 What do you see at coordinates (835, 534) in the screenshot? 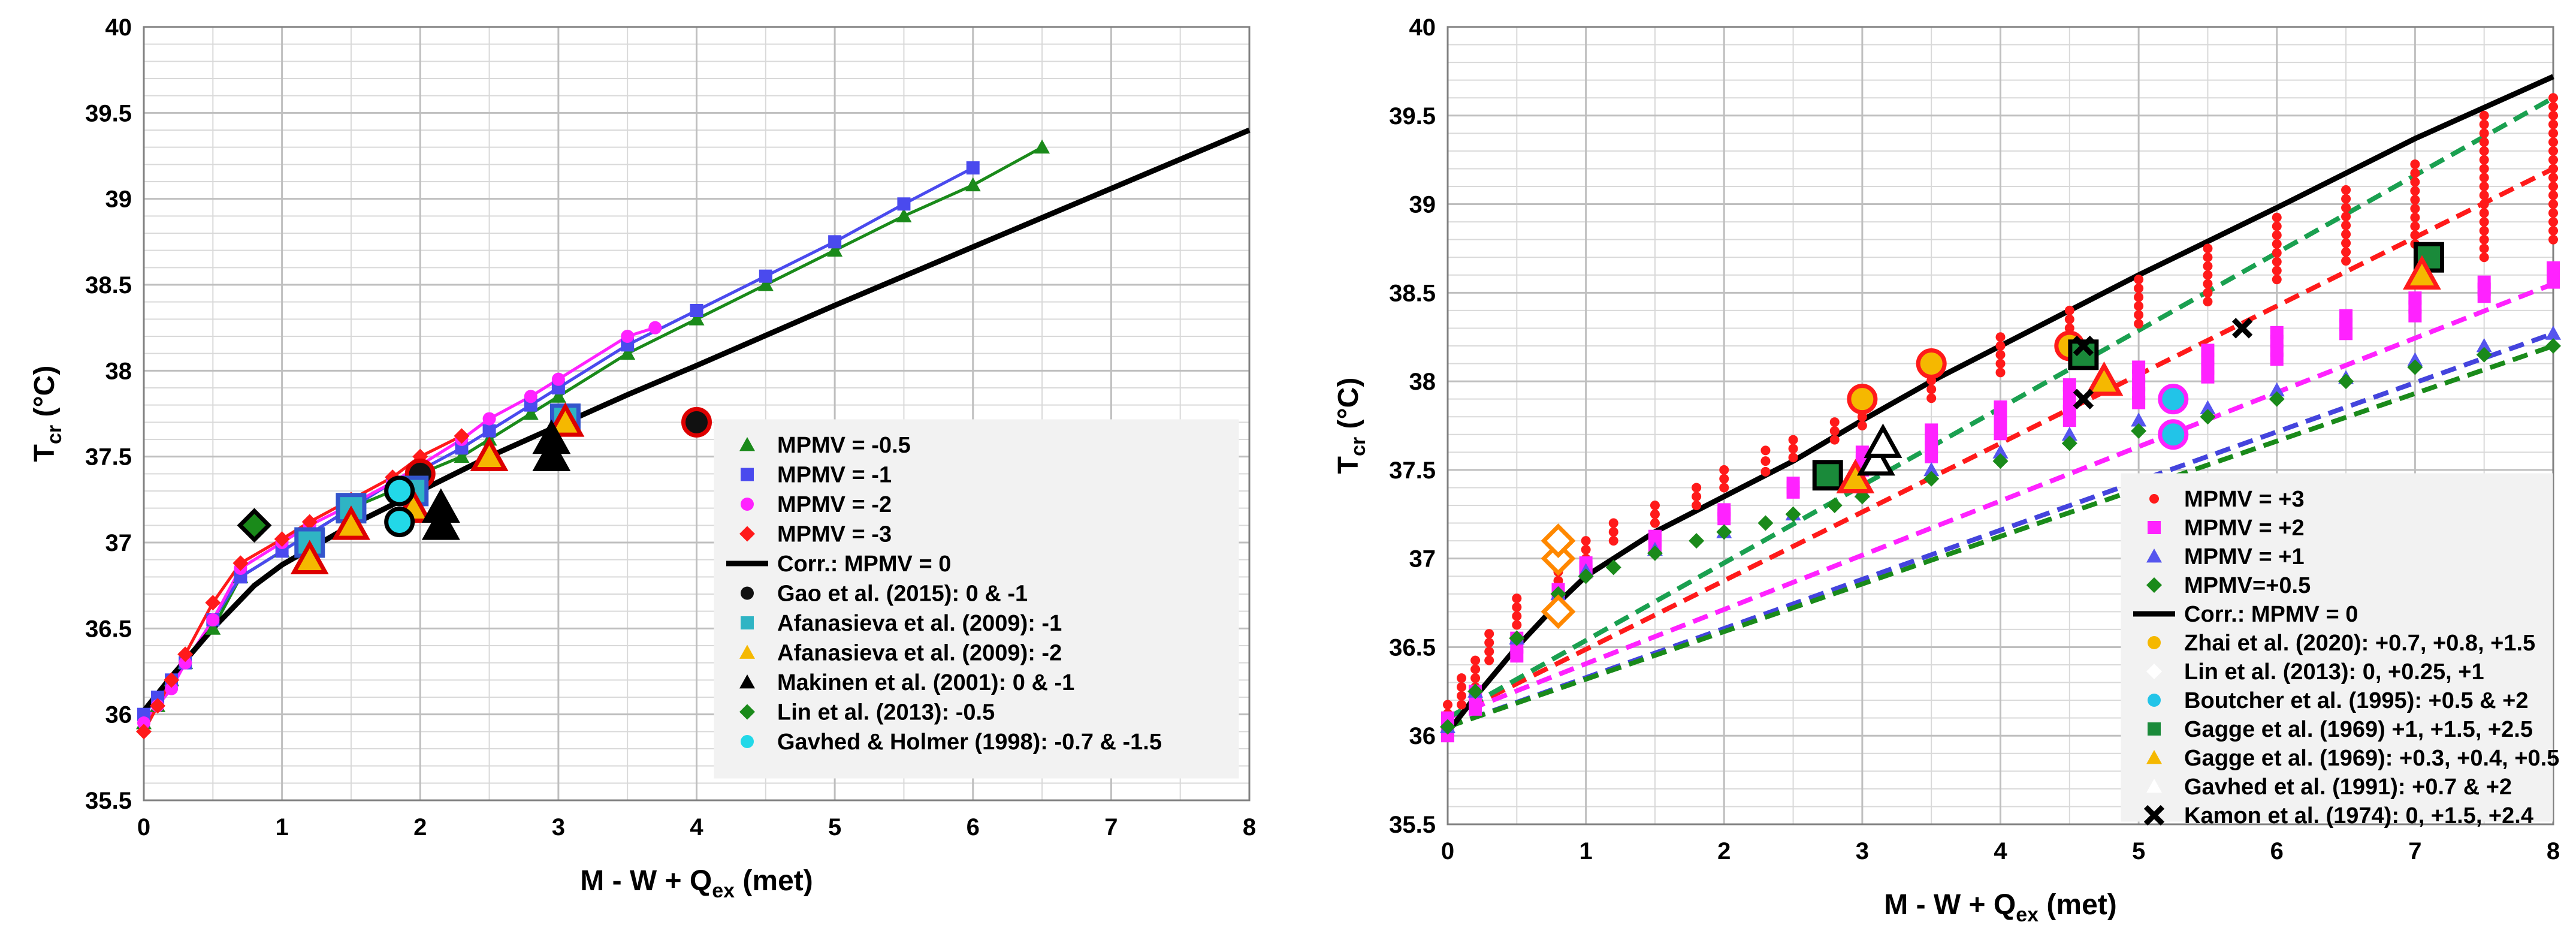
I see `legend-label: MPMV = -3` at bounding box center [835, 534].